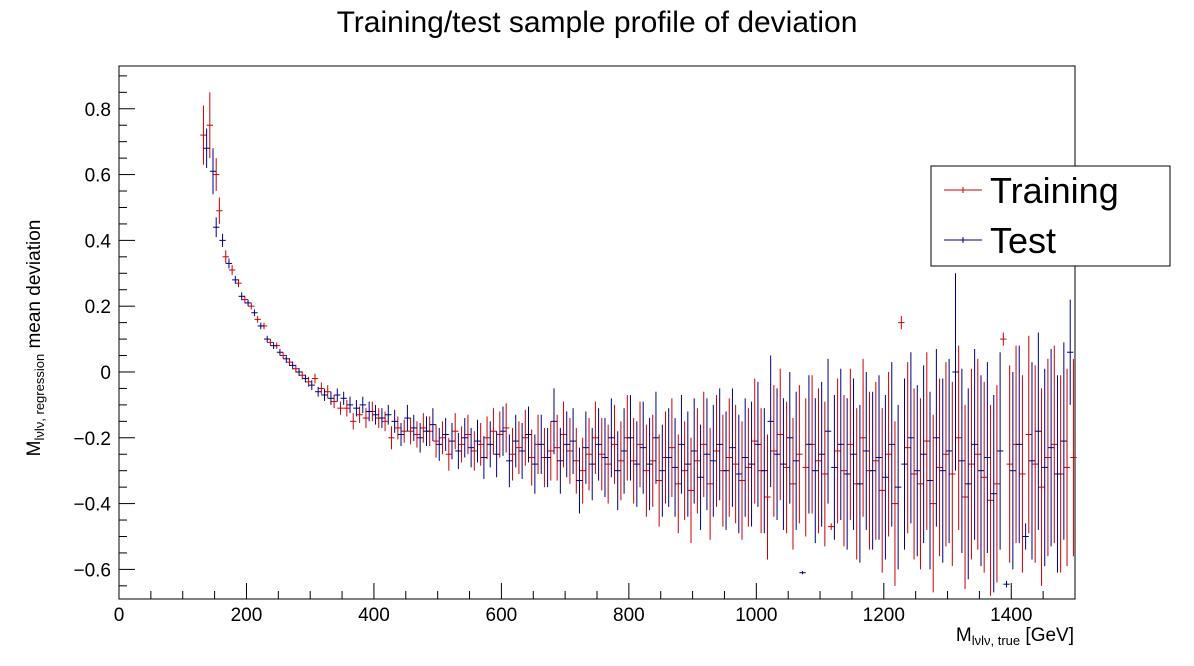 The width and height of the screenshot is (1194, 666). Describe the element at coordinates (629, 615) in the screenshot. I see `x-tick-label: 800` at that location.